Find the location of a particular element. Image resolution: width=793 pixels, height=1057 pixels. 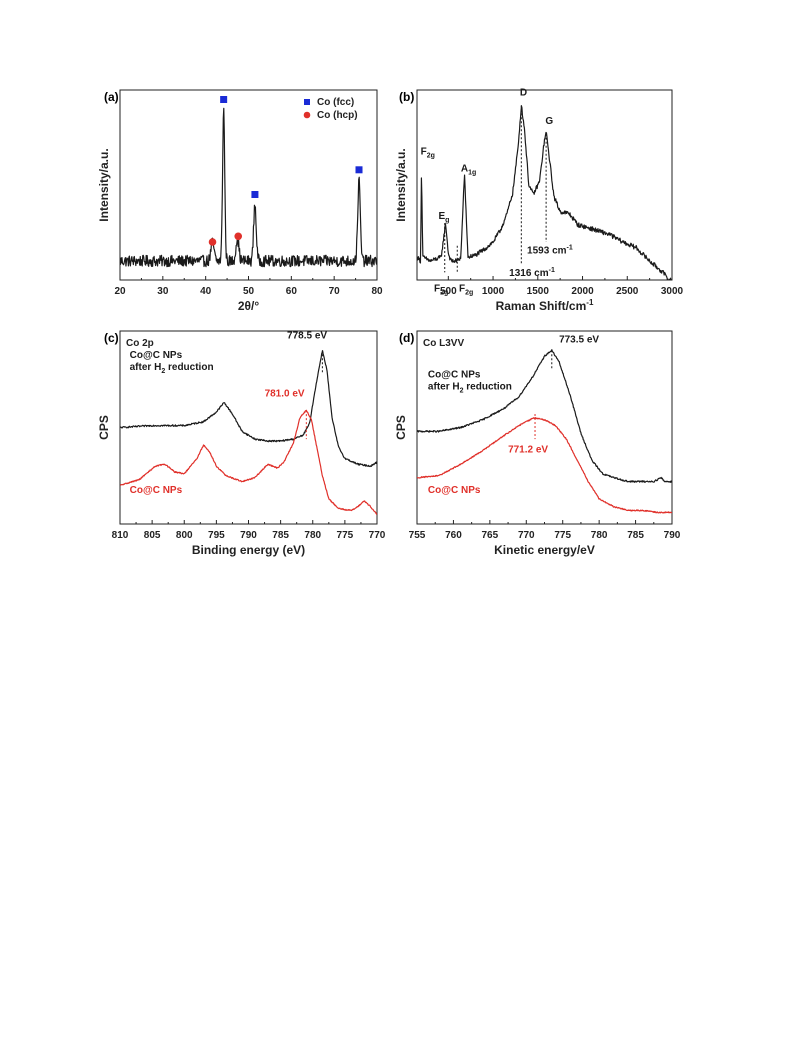

peak-annotation: 771.2 eV is located at coordinates (528, 450).